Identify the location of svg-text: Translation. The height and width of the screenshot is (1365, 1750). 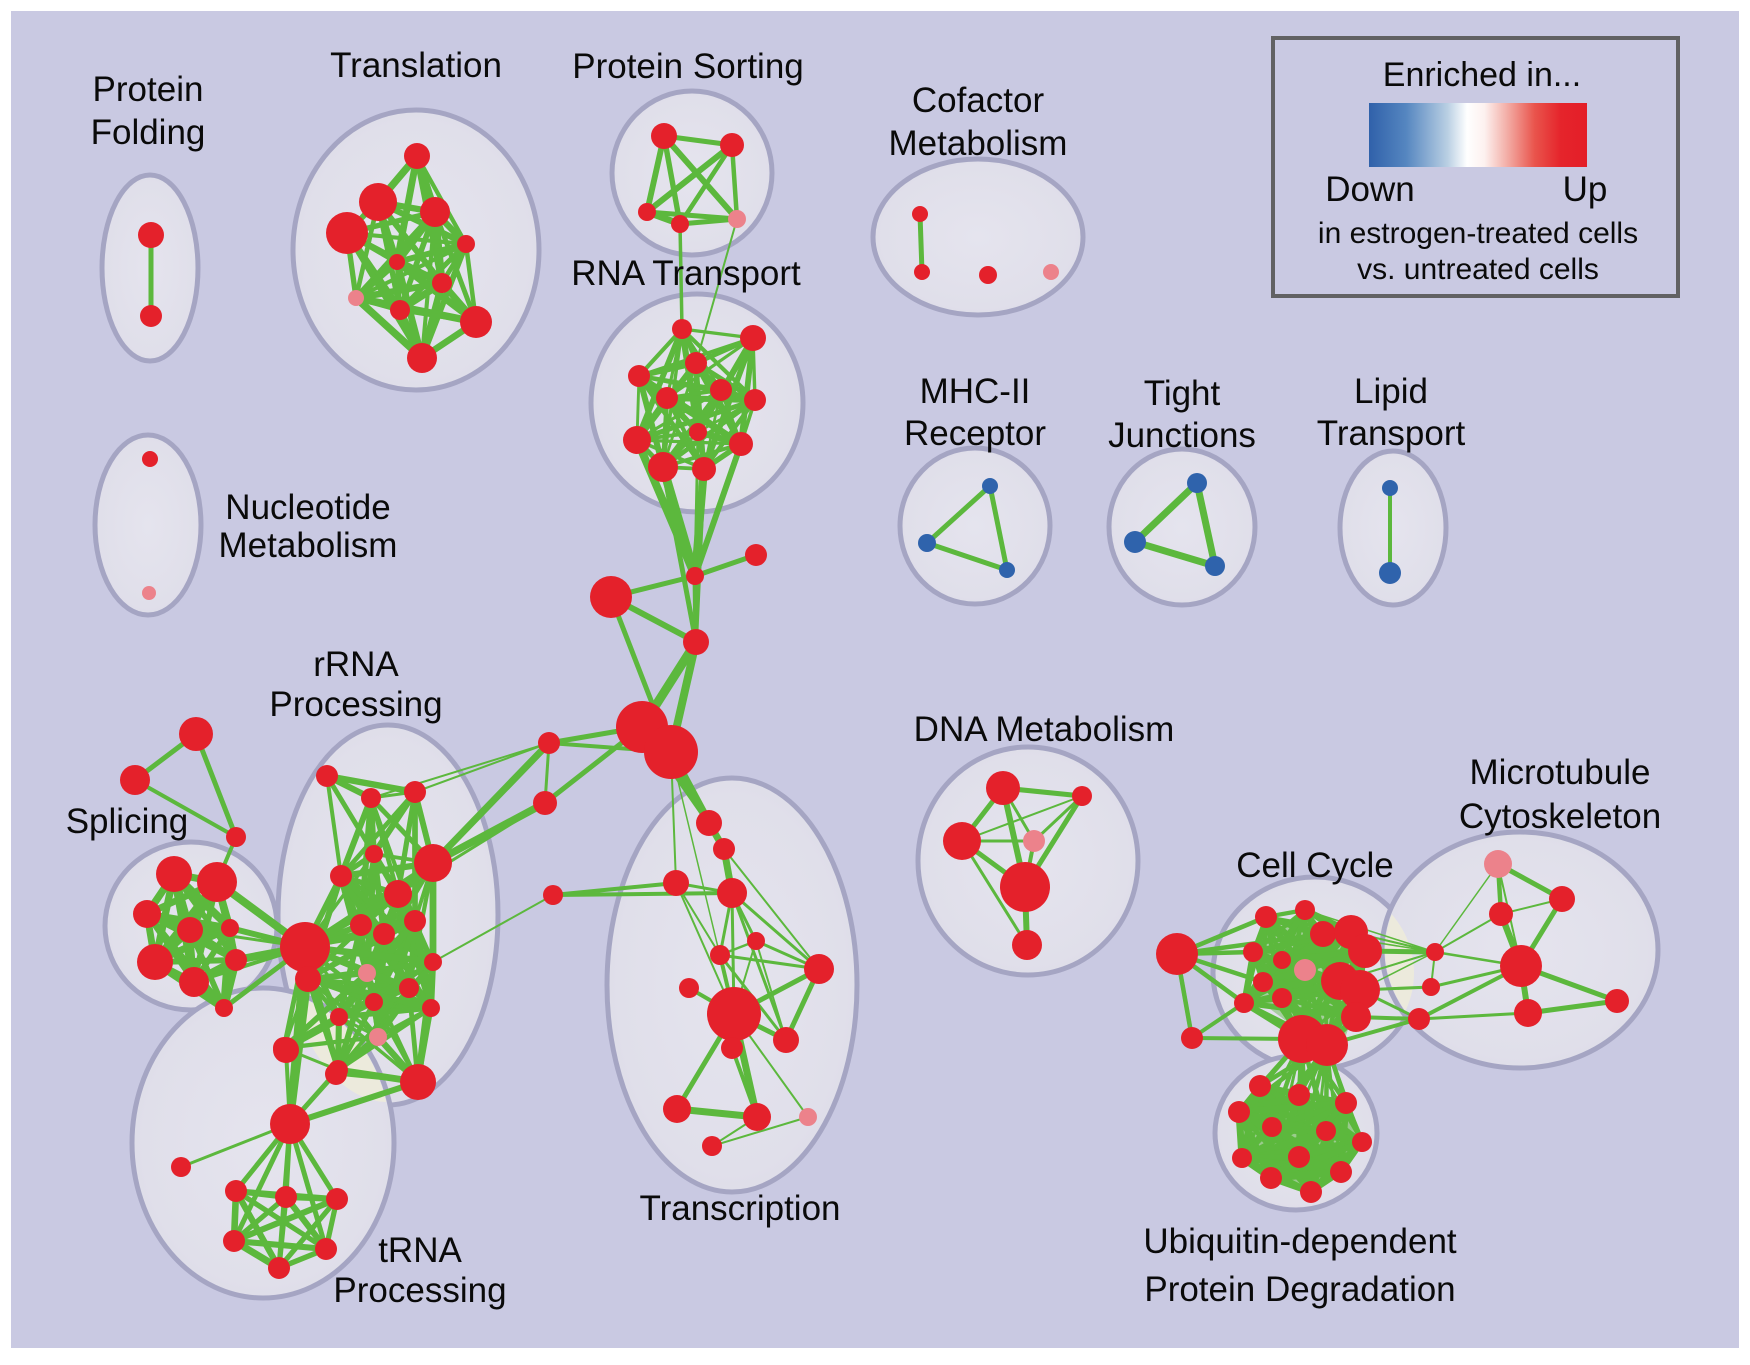
(416, 65).